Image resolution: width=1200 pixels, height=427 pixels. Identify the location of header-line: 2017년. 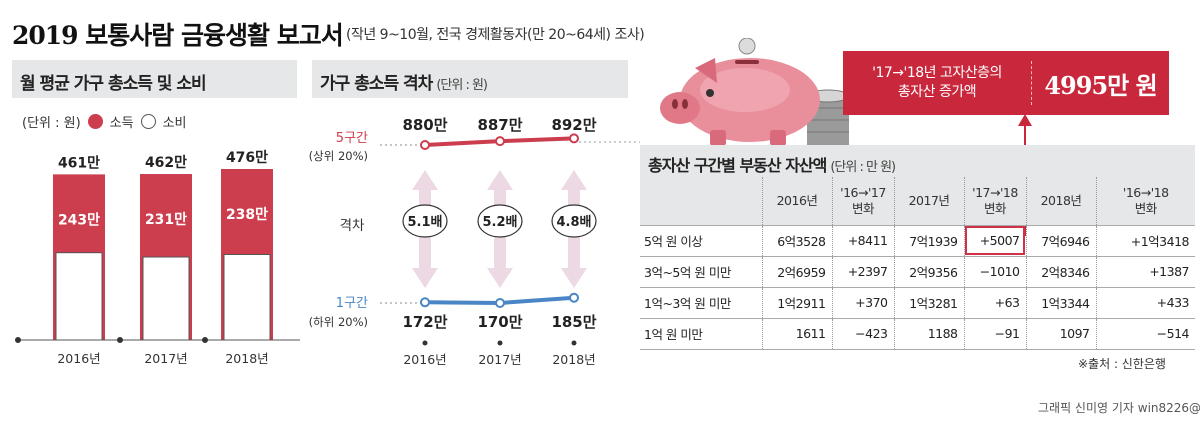
(929, 200).